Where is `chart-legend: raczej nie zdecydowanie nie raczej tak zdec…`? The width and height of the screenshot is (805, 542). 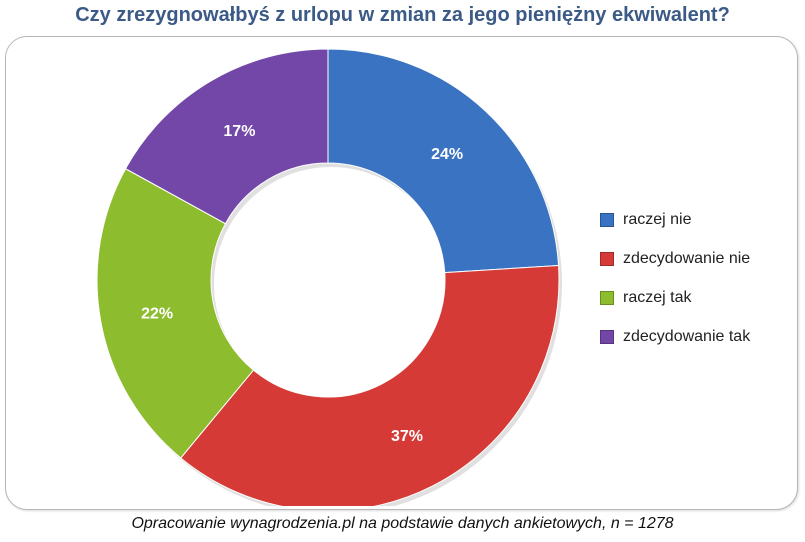 chart-legend: raczej nie zdecydowanie nie raczej tak zdec… is located at coordinates (675, 278).